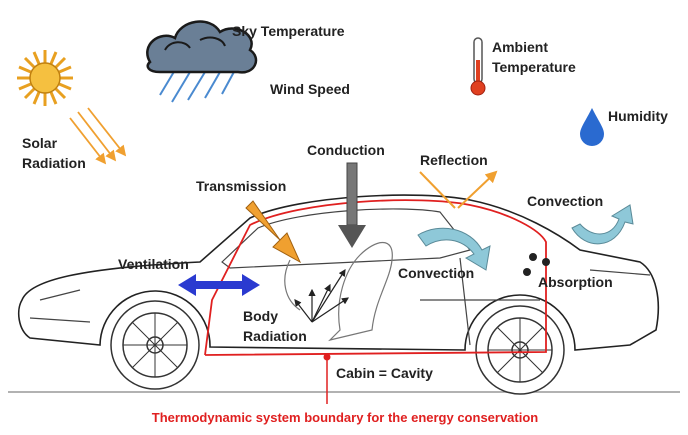 This screenshot has width=688, height=435. What do you see at coordinates (384, 373) in the screenshot?
I see `label: Cabin = Cavity` at bounding box center [384, 373].